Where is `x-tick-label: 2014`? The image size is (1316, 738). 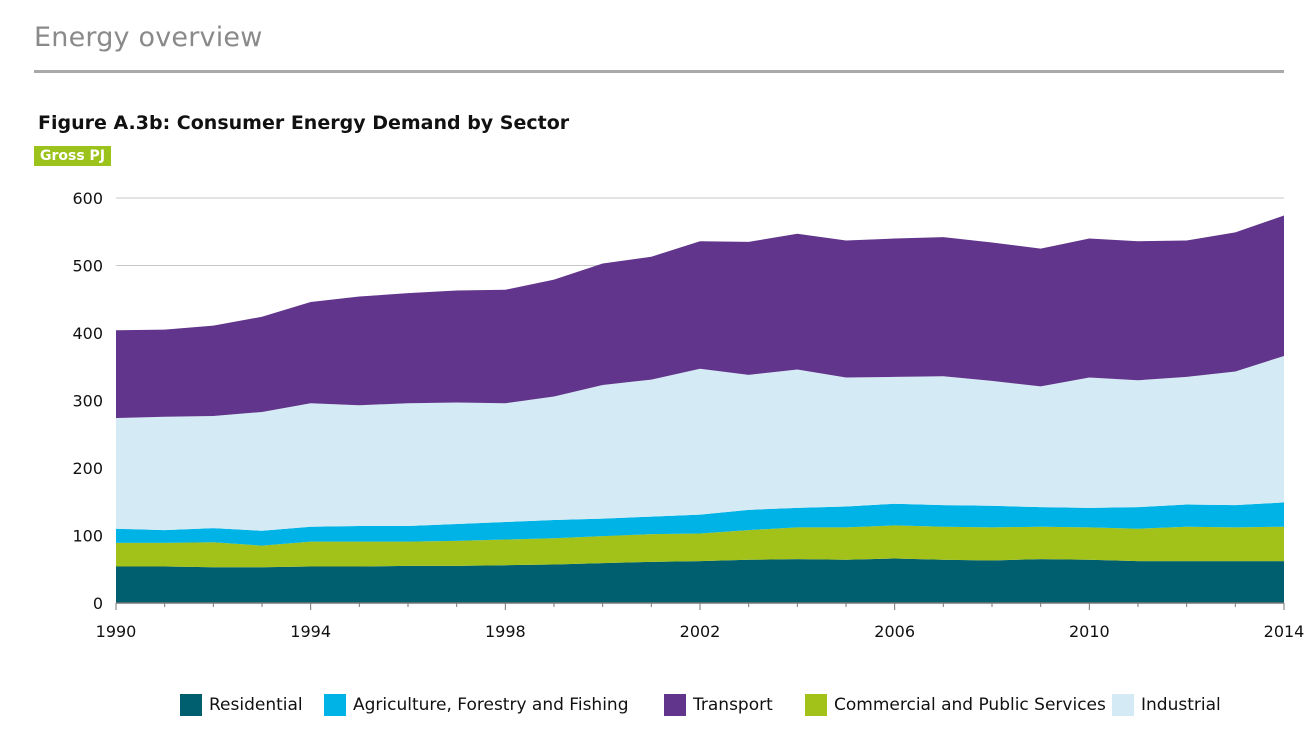
x-tick-label: 2014 is located at coordinates (1284, 631).